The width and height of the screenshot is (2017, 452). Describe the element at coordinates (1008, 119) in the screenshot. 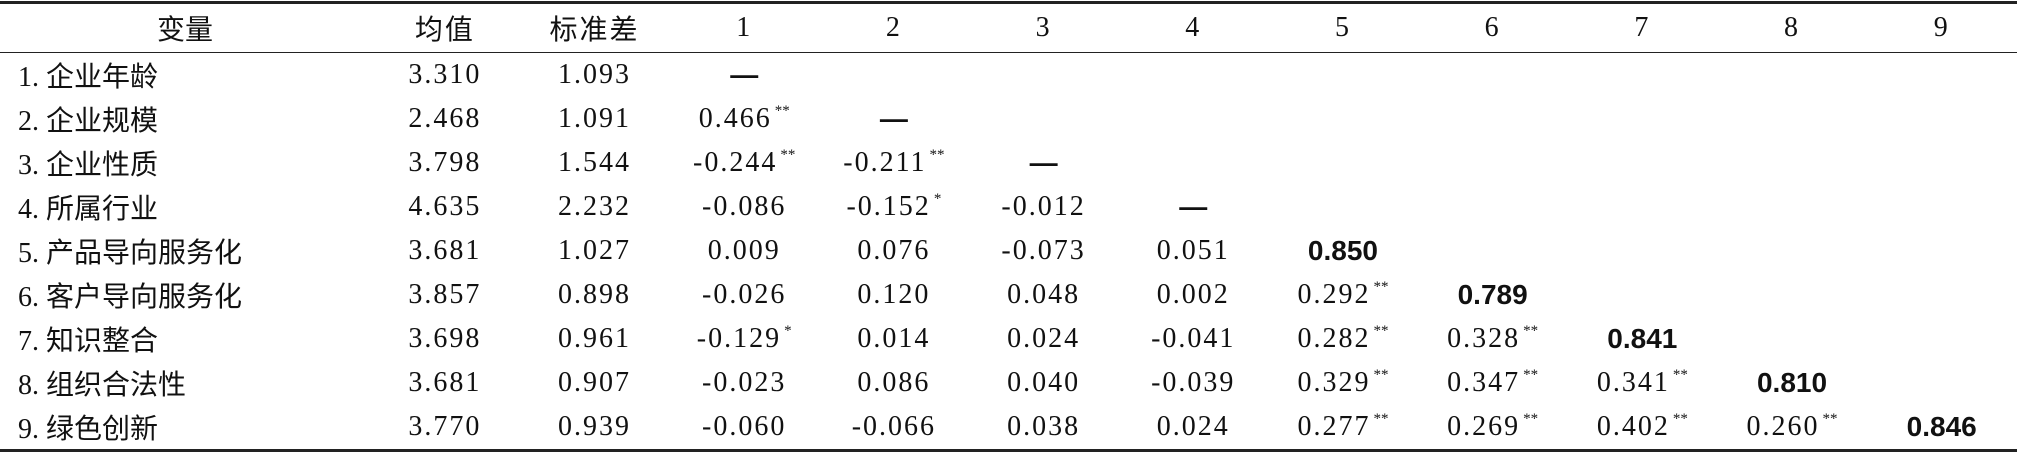

I see `table-row: 2. 企业规模 2.468 1.091 0.466 ** —` at that location.